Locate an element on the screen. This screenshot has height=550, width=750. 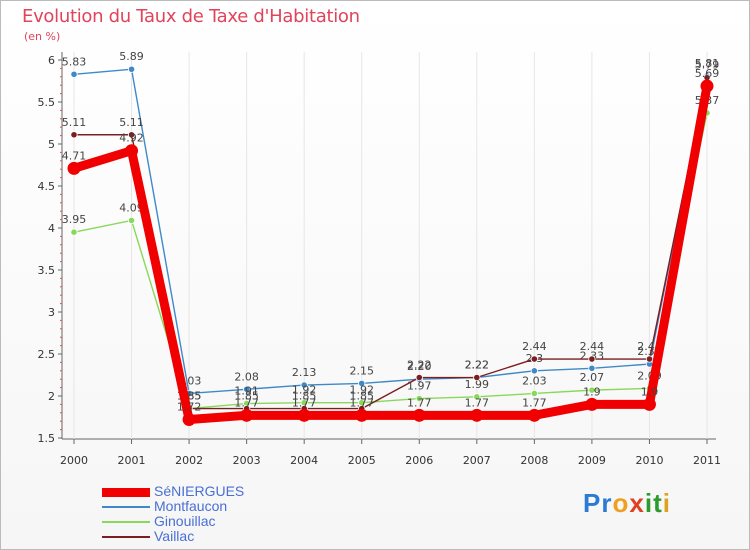
data-label: 4.71 is located at coordinates (74, 155).